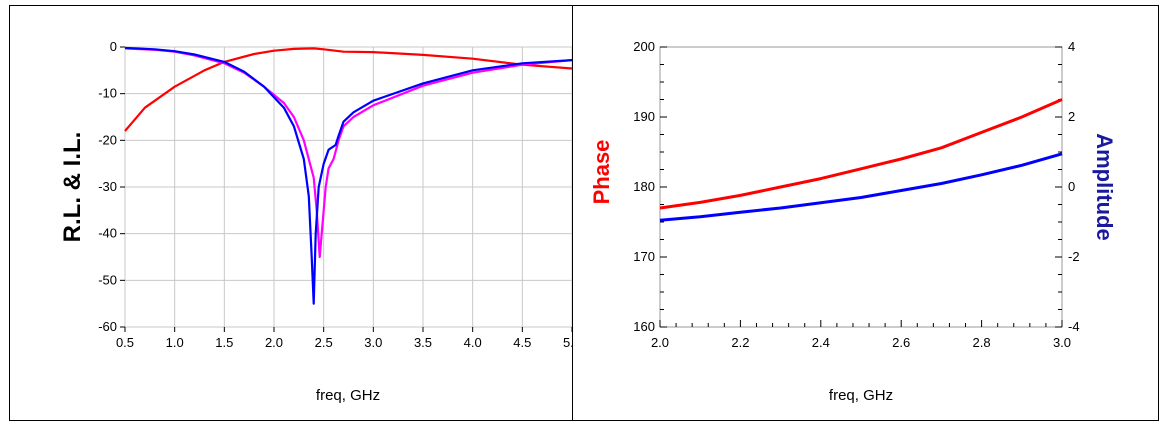 The image size is (1169, 427). Describe the element at coordinates (567, 342) in the screenshot. I see `x-tick-label: 5.0` at that location.